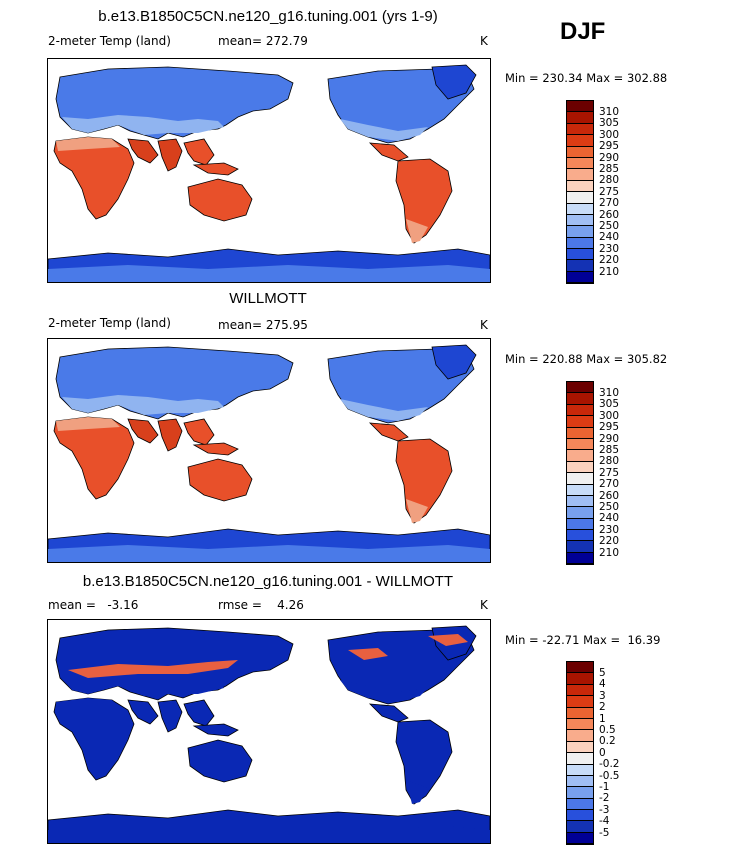 This screenshot has width=733, height=847. What do you see at coordinates (609, 392) in the screenshot?
I see `colorbar-tick-label: 310` at bounding box center [609, 392].